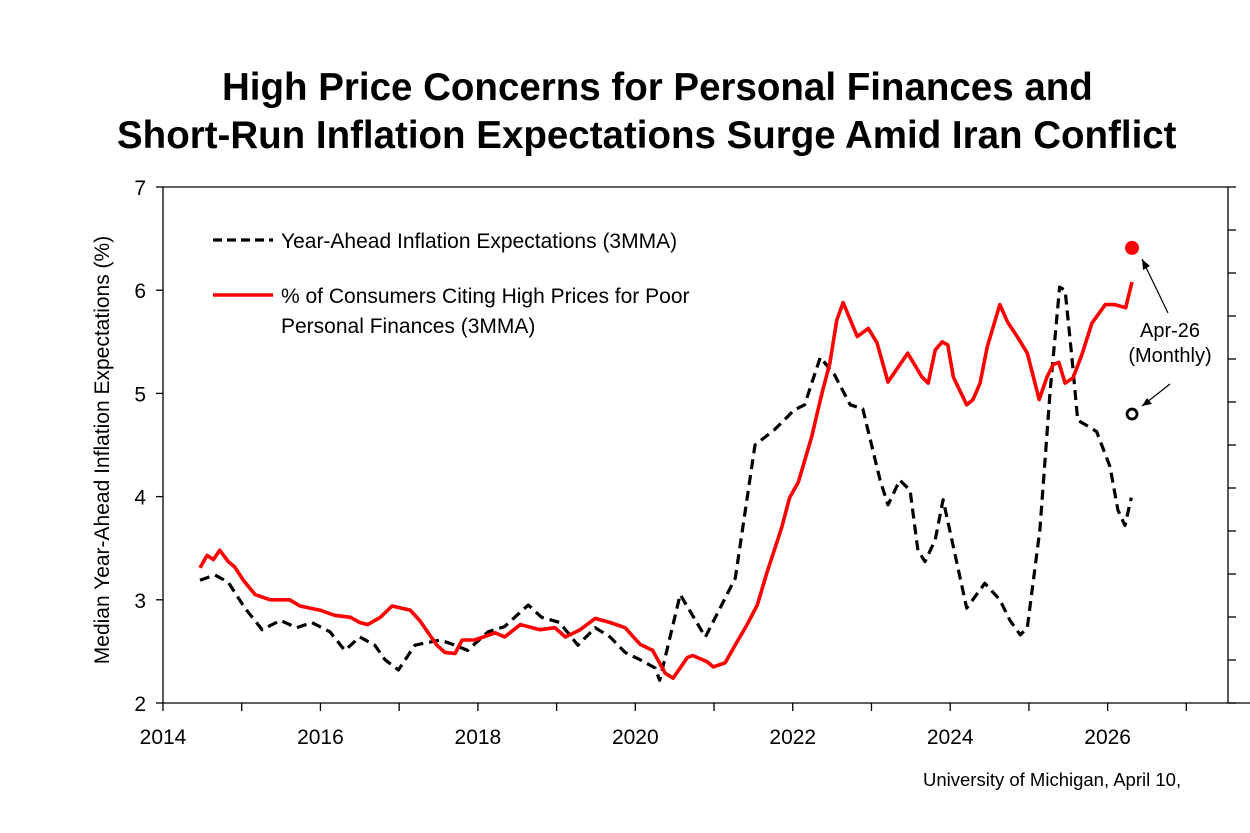  What do you see at coordinates (140, 601) in the screenshot?
I see `y-tick-label: 3` at bounding box center [140, 601].